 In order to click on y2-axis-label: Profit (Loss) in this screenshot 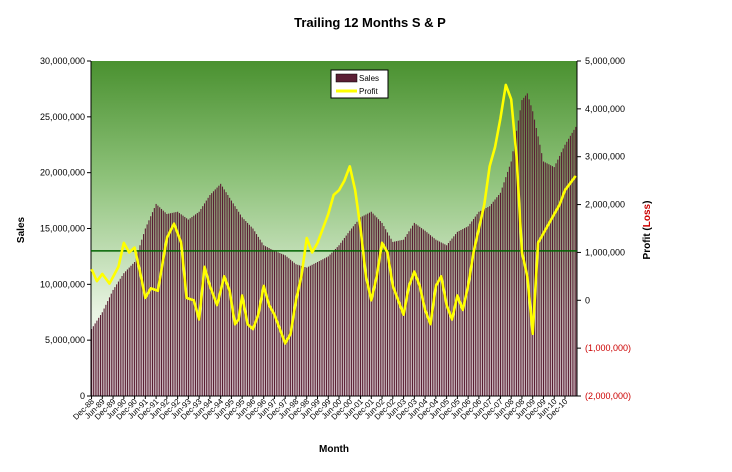, I will do `click(647, 230)`.